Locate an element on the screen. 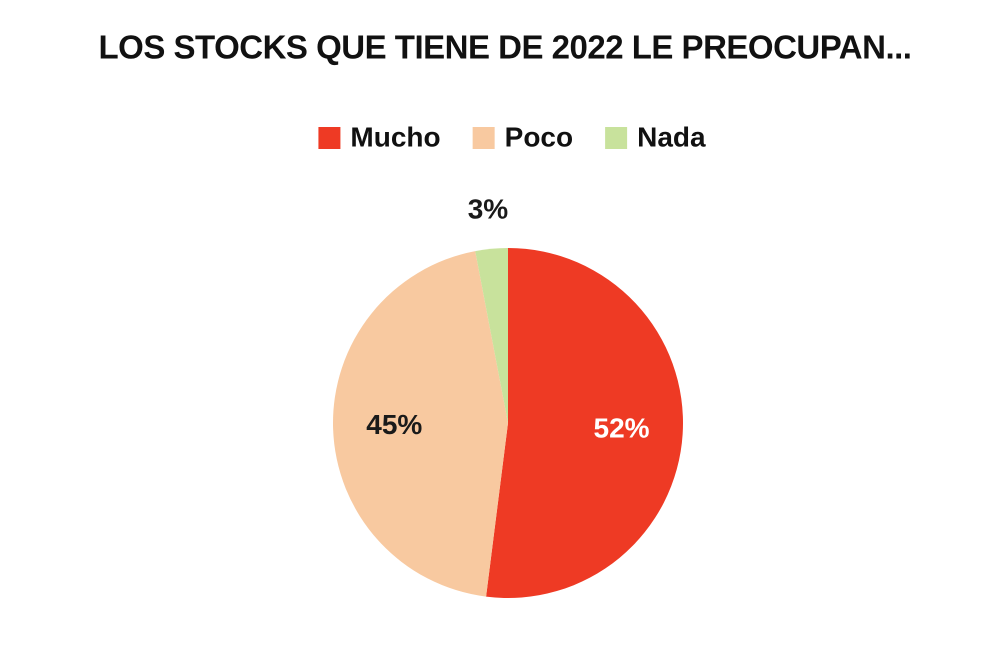 This screenshot has width=1005, height=663. legend-label: Mucho is located at coordinates (395, 136).